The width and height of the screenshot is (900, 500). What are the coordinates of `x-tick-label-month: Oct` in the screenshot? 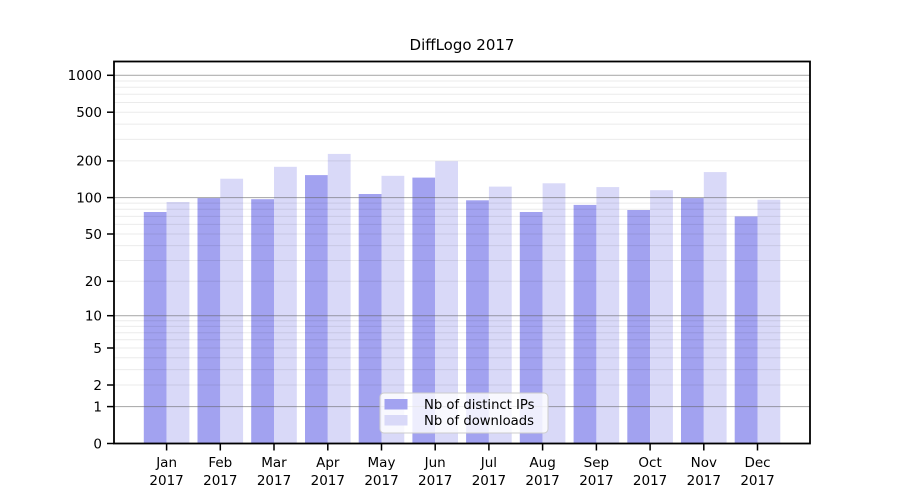 It's located at (649, 463).